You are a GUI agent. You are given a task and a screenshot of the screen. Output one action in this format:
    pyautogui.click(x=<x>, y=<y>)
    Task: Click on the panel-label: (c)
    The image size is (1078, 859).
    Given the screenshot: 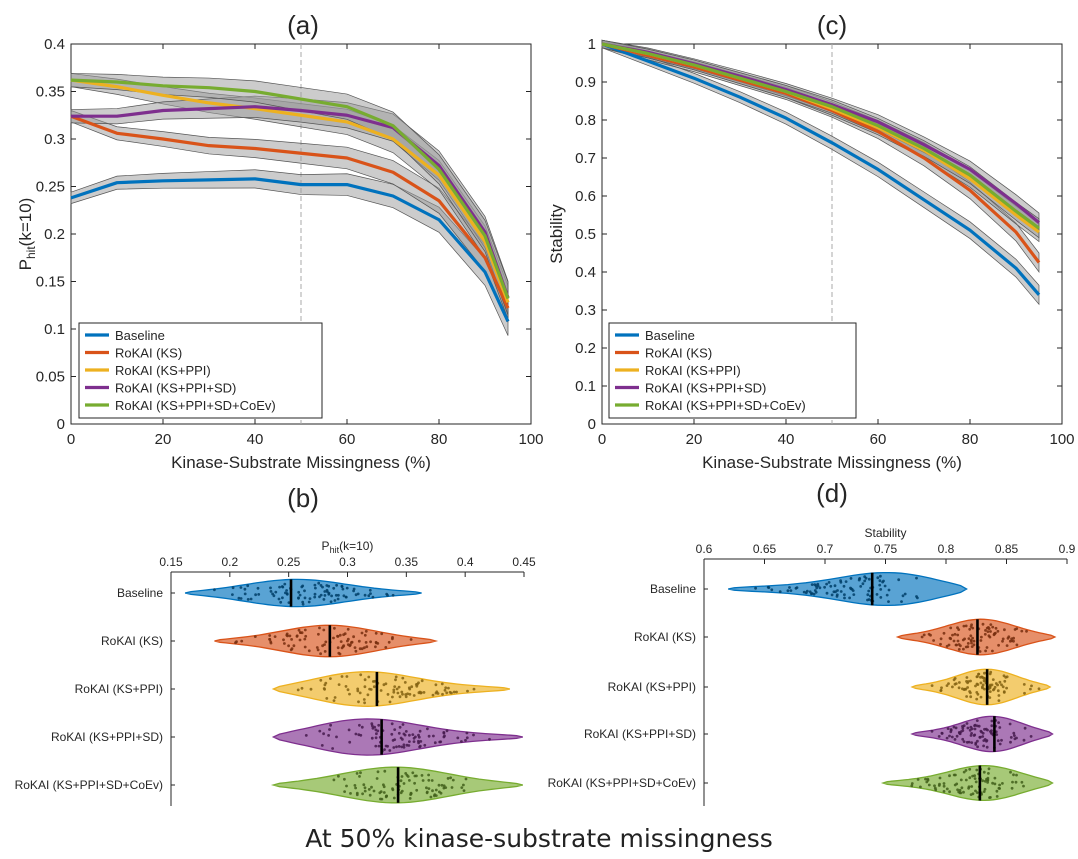 What is the action you would take?
    pyautogui.click(x=832, y=25)
    